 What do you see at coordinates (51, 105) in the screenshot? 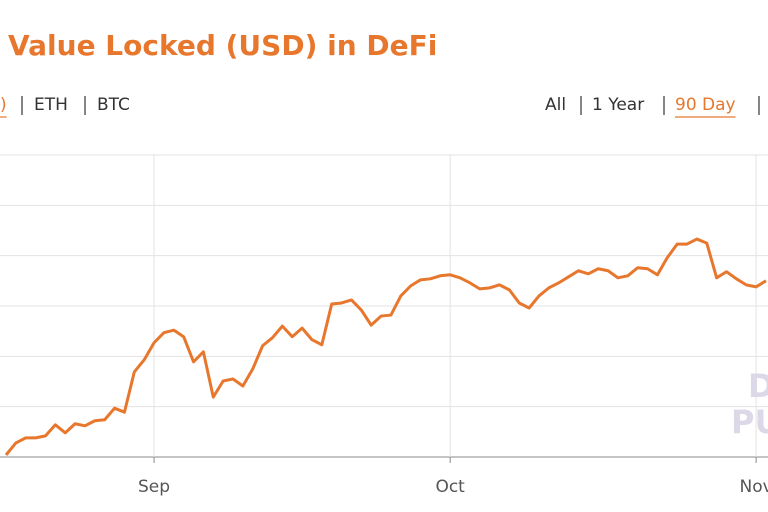
I see `toggle-option: ETH` at bounding box center [51, 105].